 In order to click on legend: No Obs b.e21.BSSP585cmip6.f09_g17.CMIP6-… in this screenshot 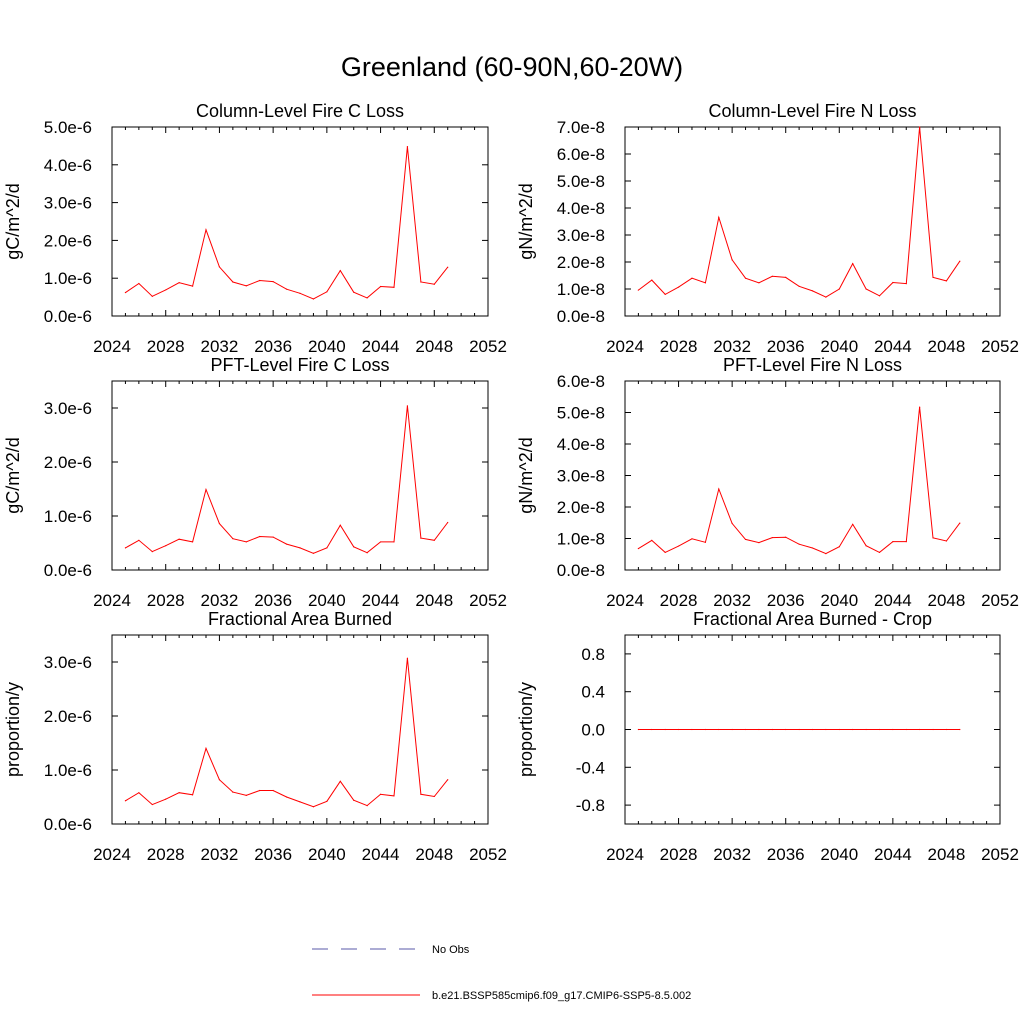, I will do `click(501, 973)`.